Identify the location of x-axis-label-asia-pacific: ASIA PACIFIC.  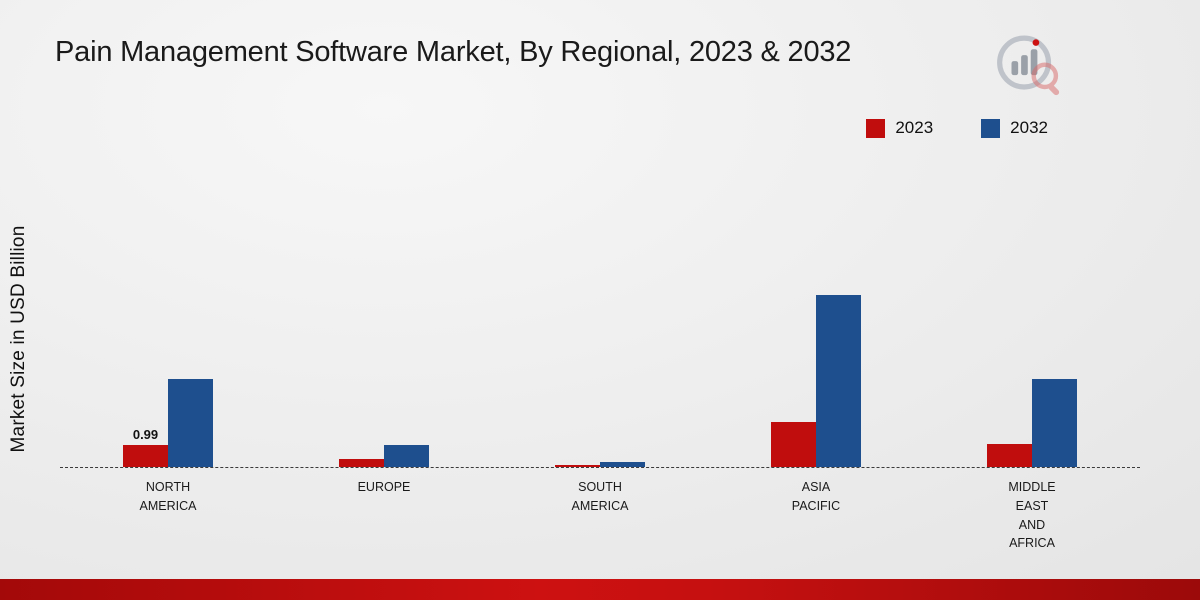
(816, 496).